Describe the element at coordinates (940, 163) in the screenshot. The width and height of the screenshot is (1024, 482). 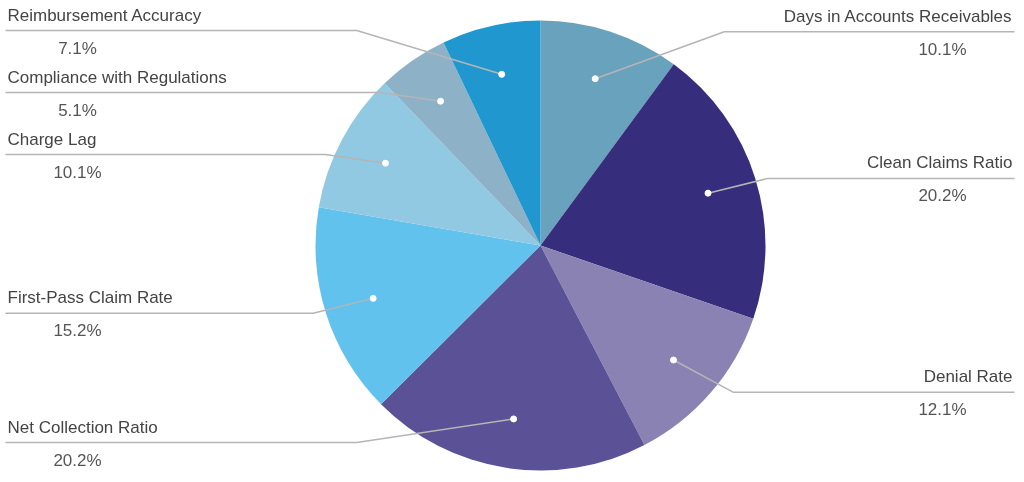
I see `slice-label: Clean Claims Ratio` at that location.